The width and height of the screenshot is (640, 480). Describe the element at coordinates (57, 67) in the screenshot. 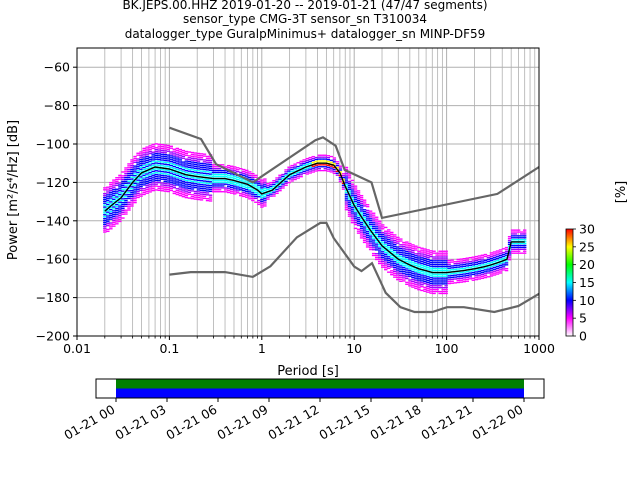

I see `y-tick-label: −60` at that location.